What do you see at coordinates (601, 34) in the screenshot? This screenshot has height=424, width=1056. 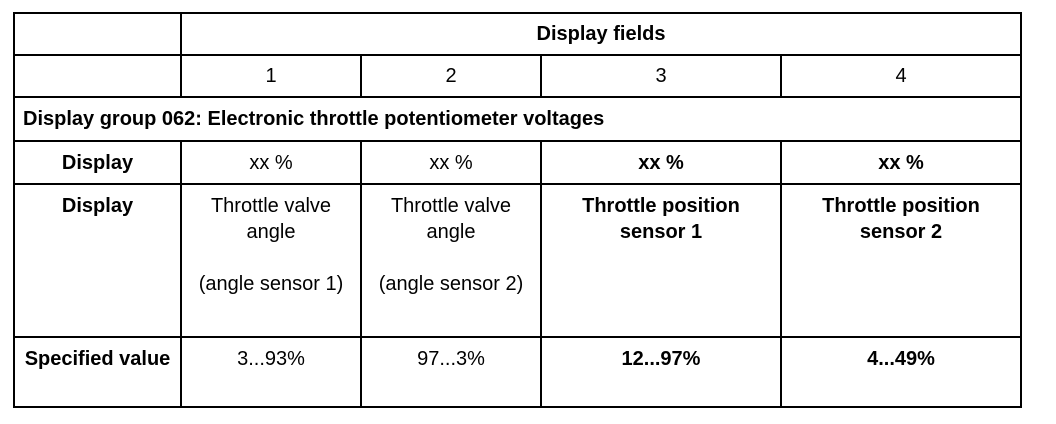 I see `header-title: Display fields` at bounding box center [601, 34].